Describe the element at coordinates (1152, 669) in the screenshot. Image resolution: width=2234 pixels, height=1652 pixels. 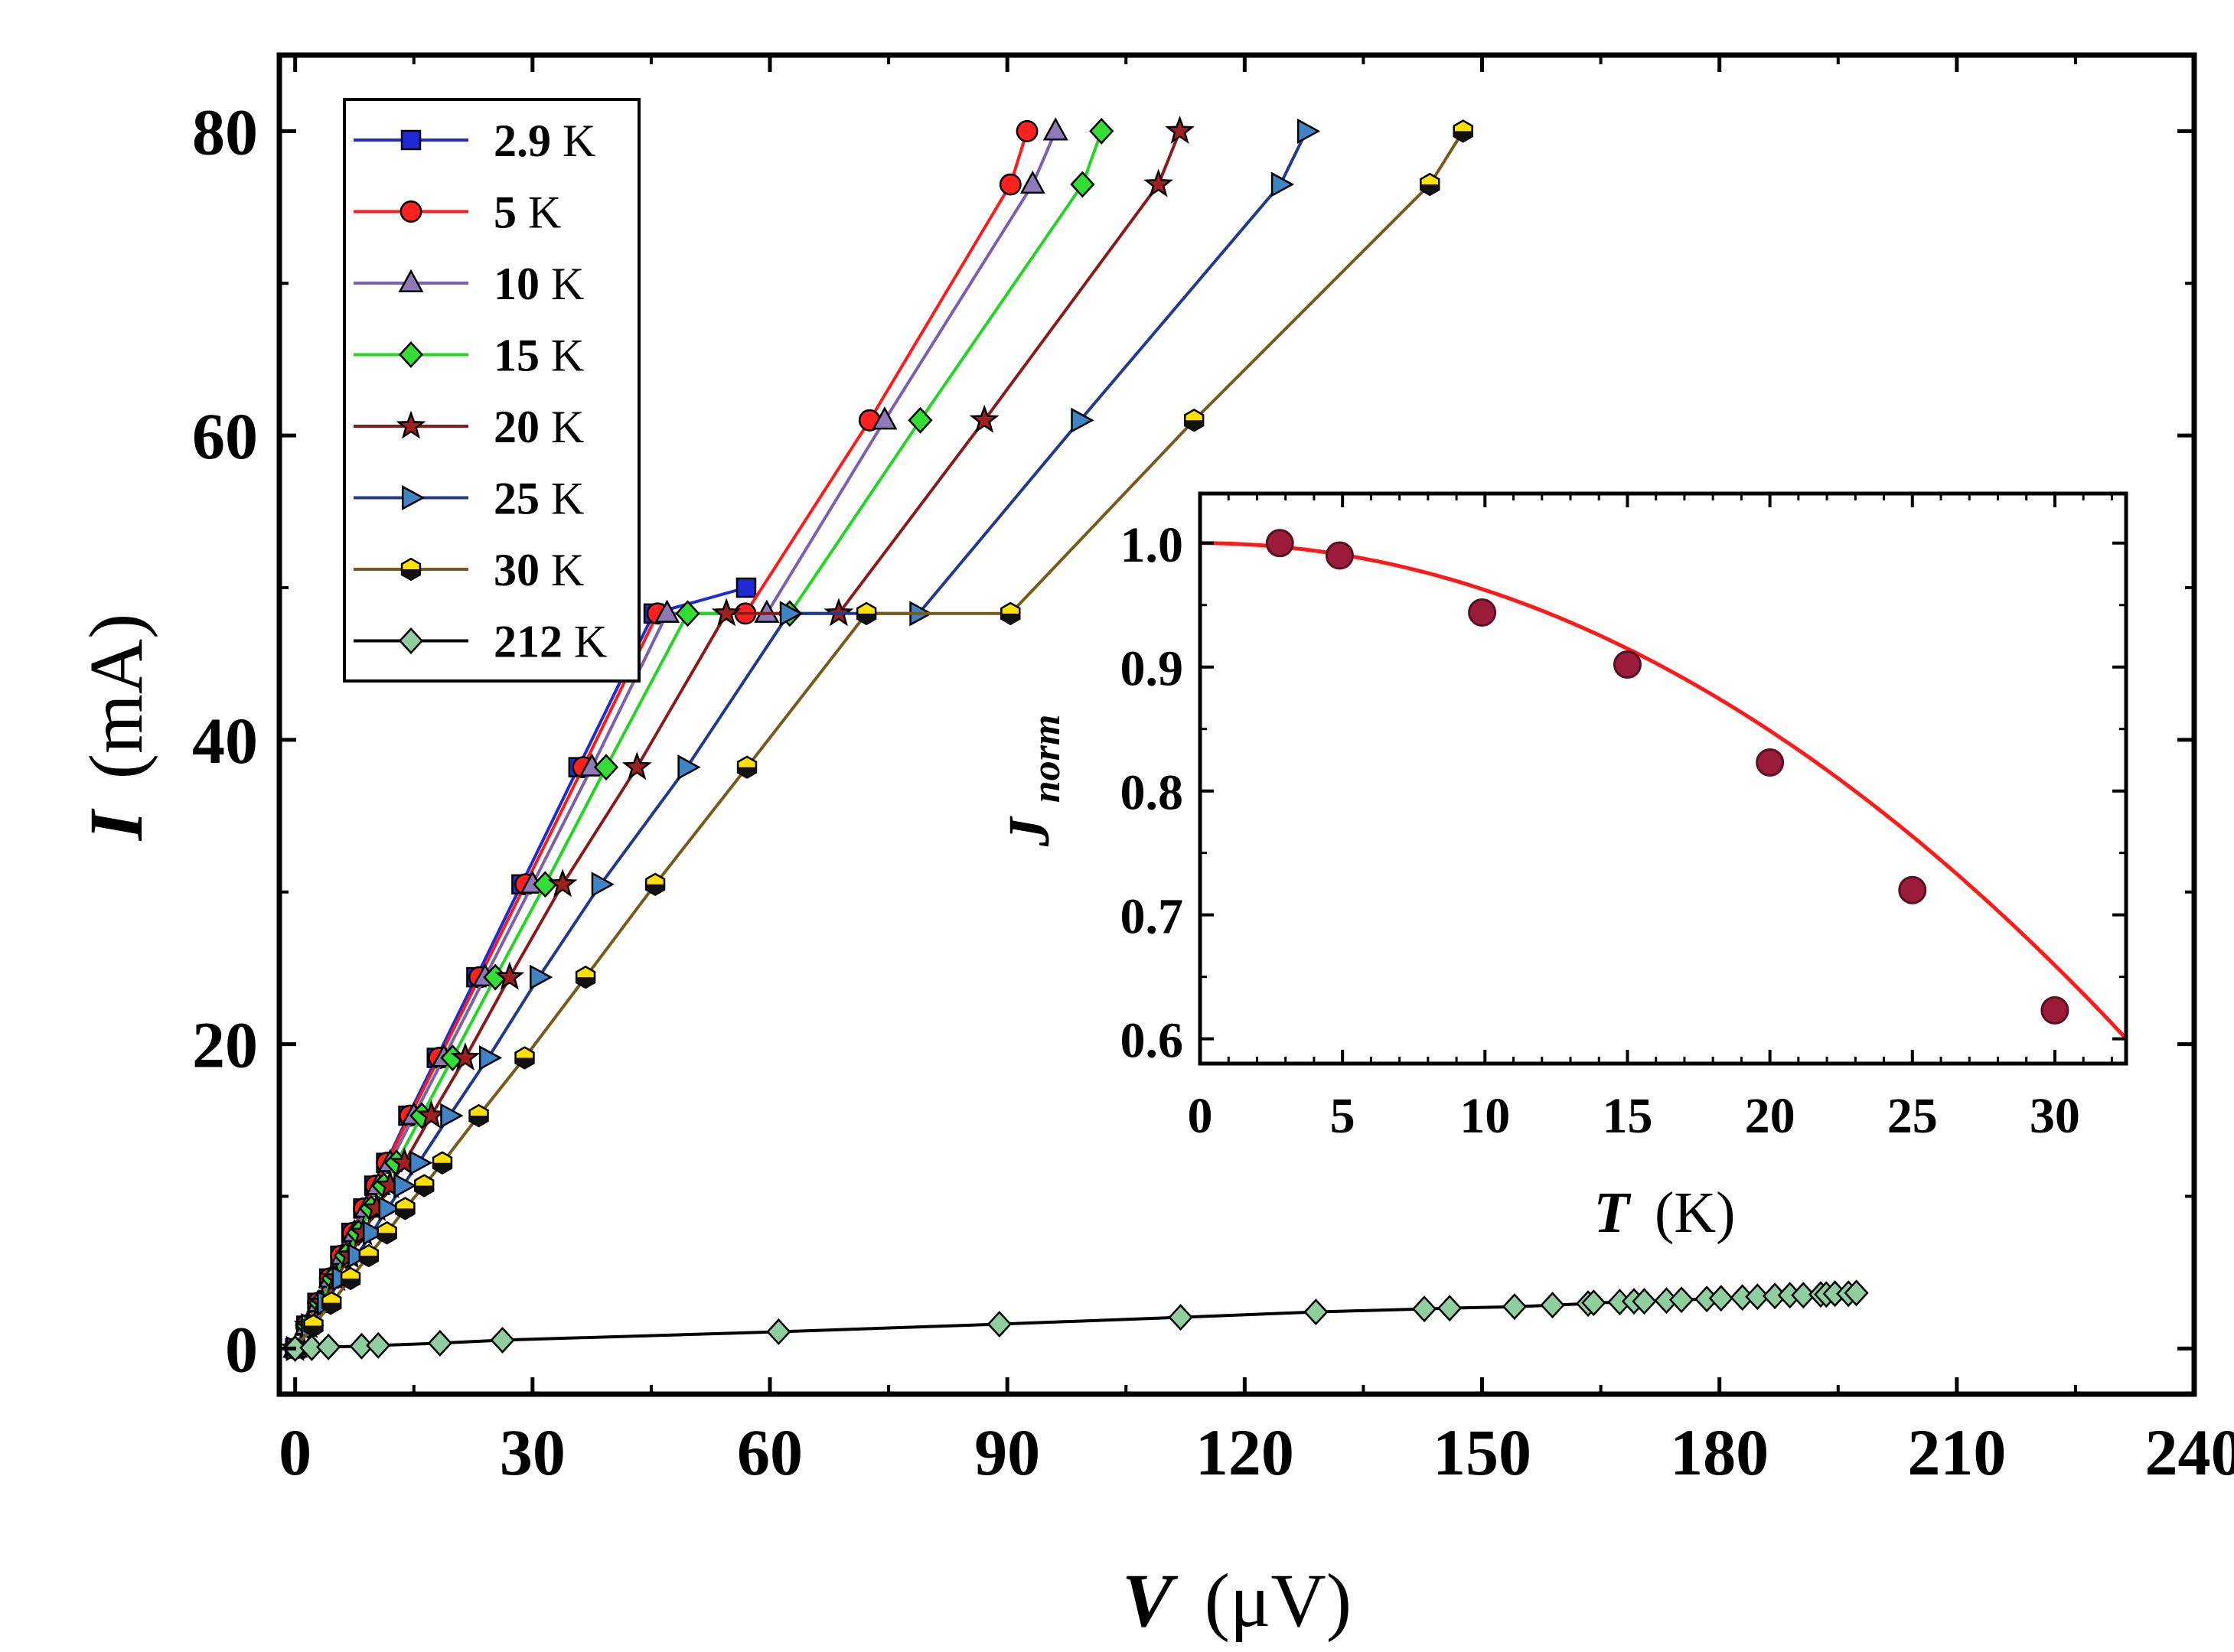
I see `inset-y-tick-label: 0.9` at that location.